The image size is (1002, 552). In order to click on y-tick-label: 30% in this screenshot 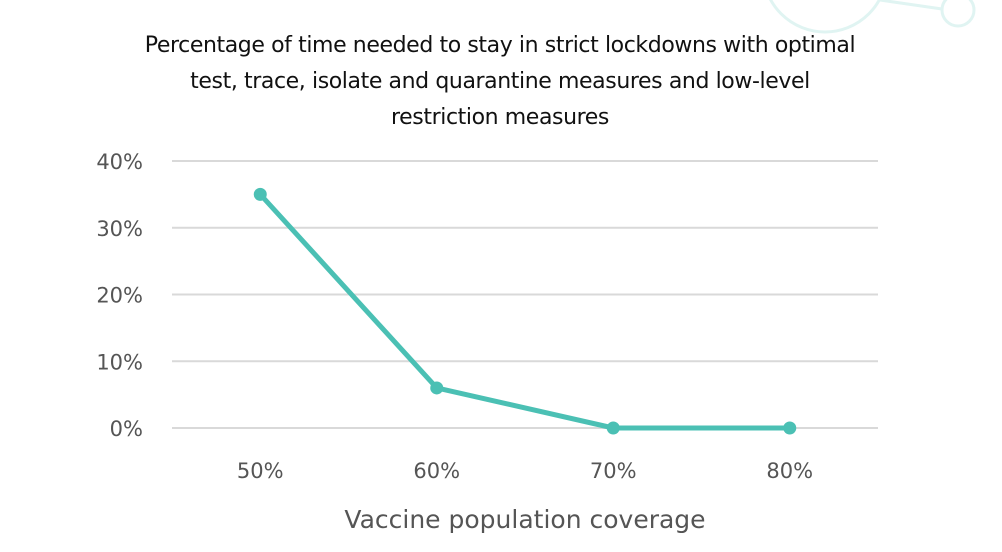, I will do `click(119, 229)`.